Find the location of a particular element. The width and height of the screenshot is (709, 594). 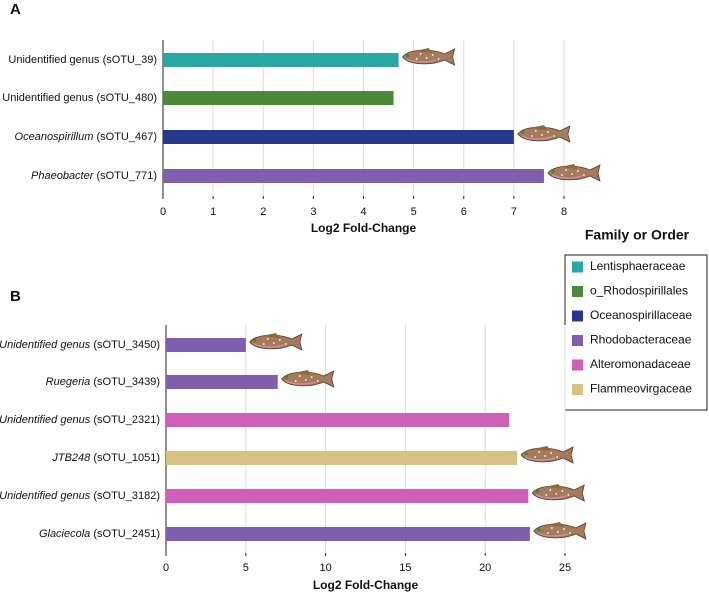

legend-title: Family or Order is located at coordinates (637, 235).